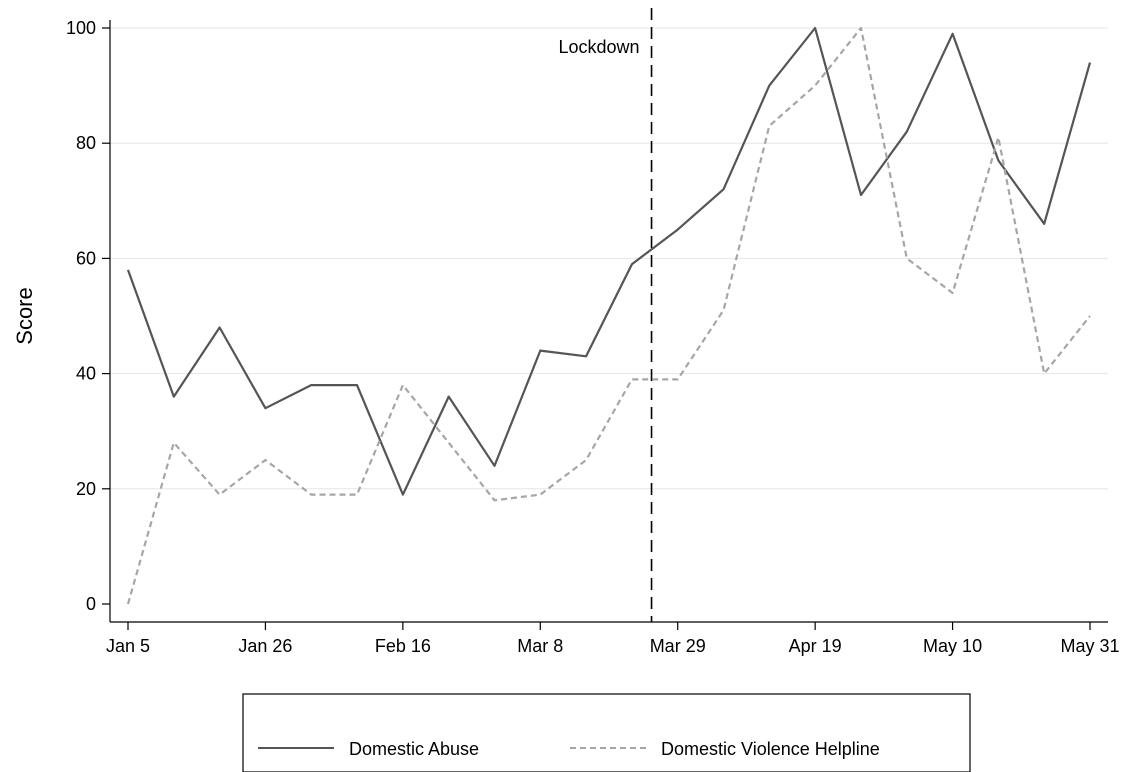 The image size is (1132, 772). I want to click on y-tick-label: 40, so click(86, 374).